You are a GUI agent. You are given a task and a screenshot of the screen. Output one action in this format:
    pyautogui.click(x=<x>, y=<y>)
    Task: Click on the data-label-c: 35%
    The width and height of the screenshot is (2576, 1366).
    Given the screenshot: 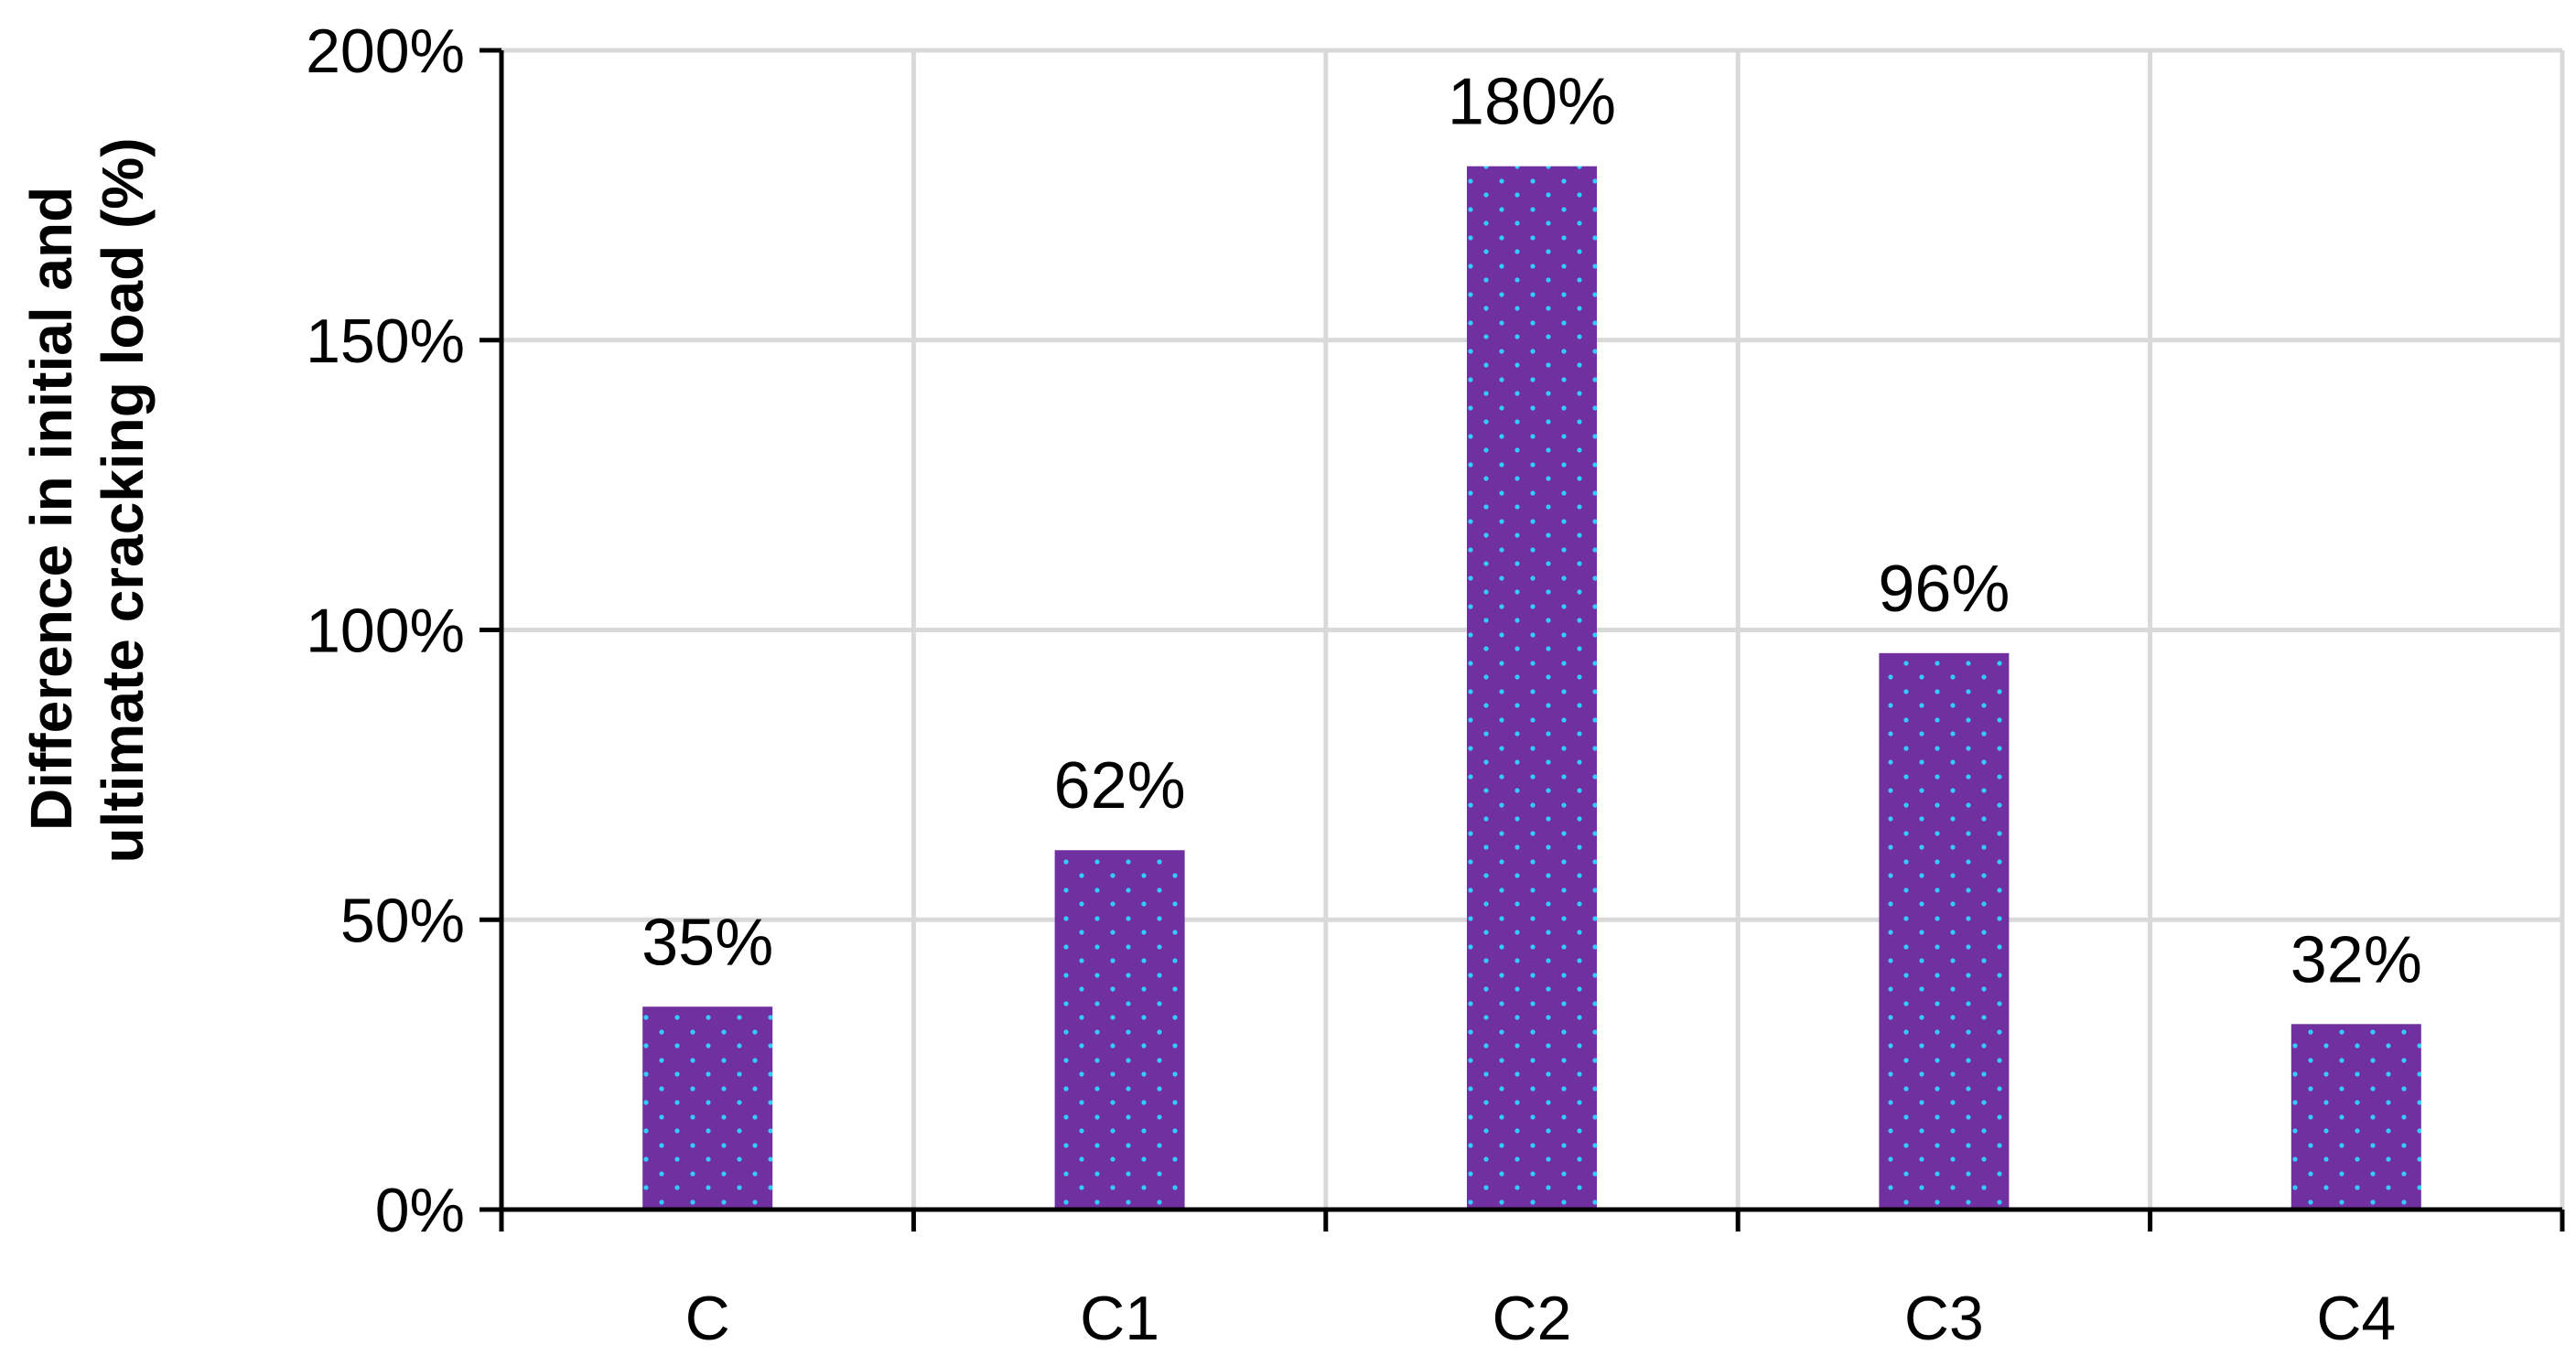 What is the action you would take?
    pyautogui.click(x=707, y=943)
    